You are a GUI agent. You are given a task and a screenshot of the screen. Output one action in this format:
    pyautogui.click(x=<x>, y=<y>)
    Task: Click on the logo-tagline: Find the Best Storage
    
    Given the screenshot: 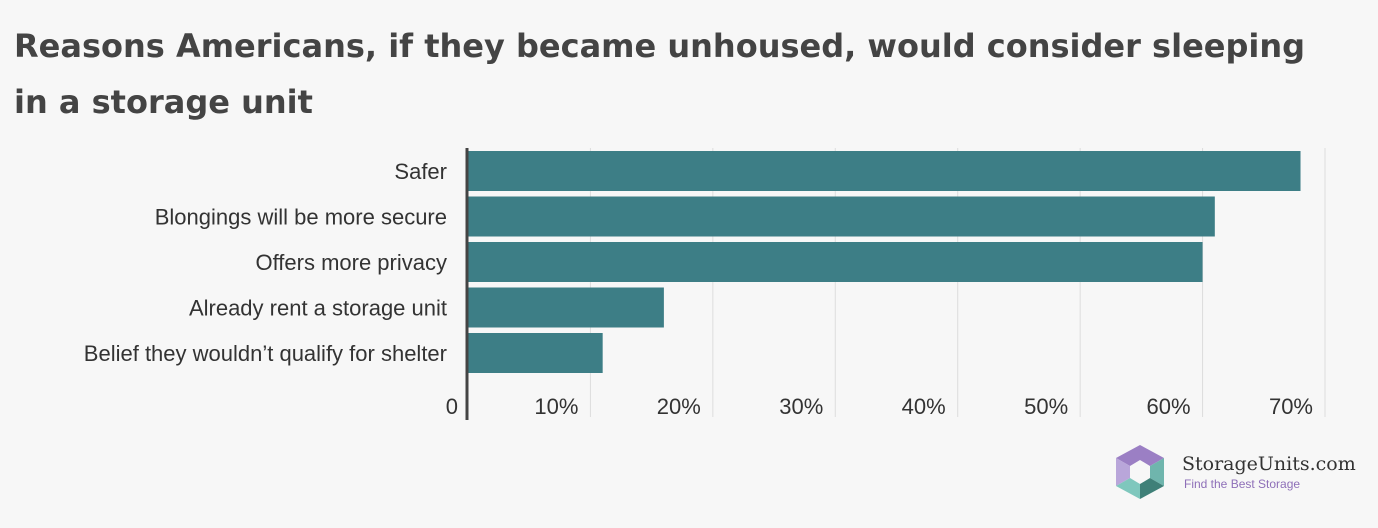 What is the action you would take?
    pyautogui.click(x=1242, y=484)
    